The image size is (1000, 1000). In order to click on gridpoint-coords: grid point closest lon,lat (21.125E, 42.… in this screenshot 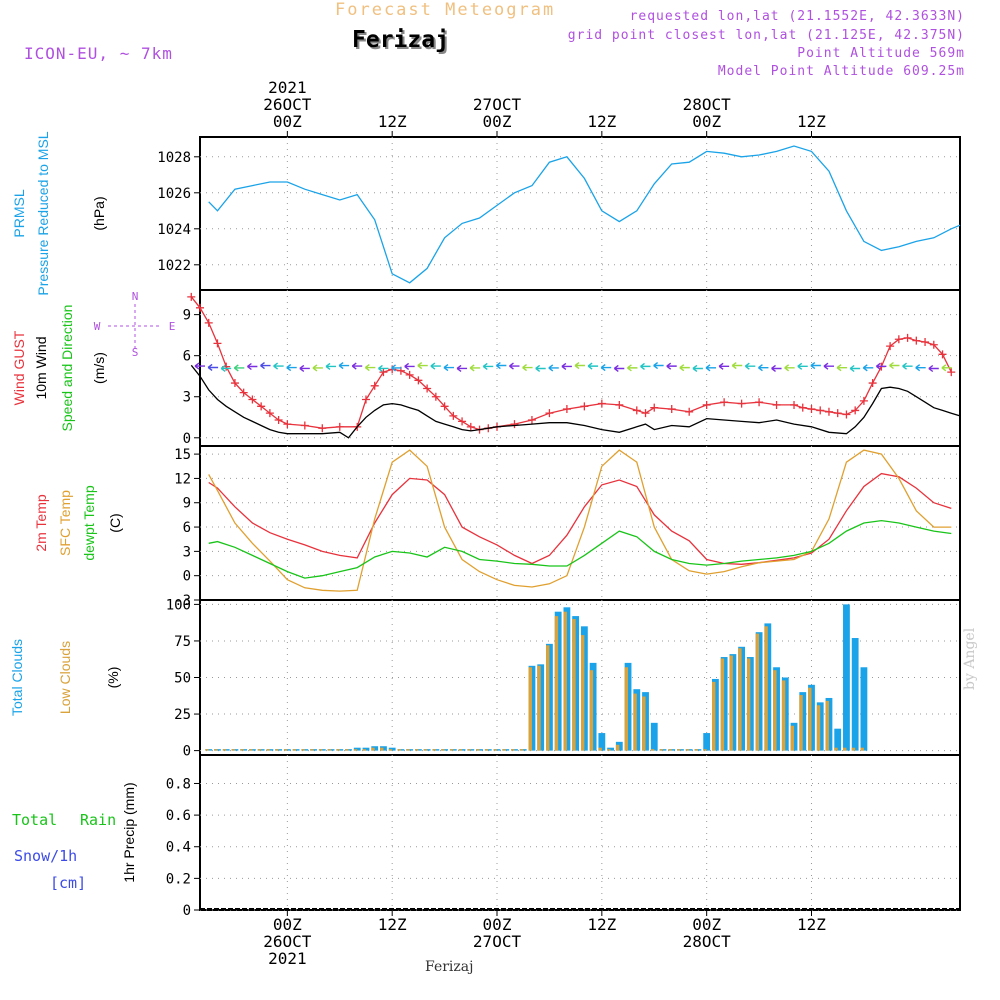, I will do `click(766, 35)`.